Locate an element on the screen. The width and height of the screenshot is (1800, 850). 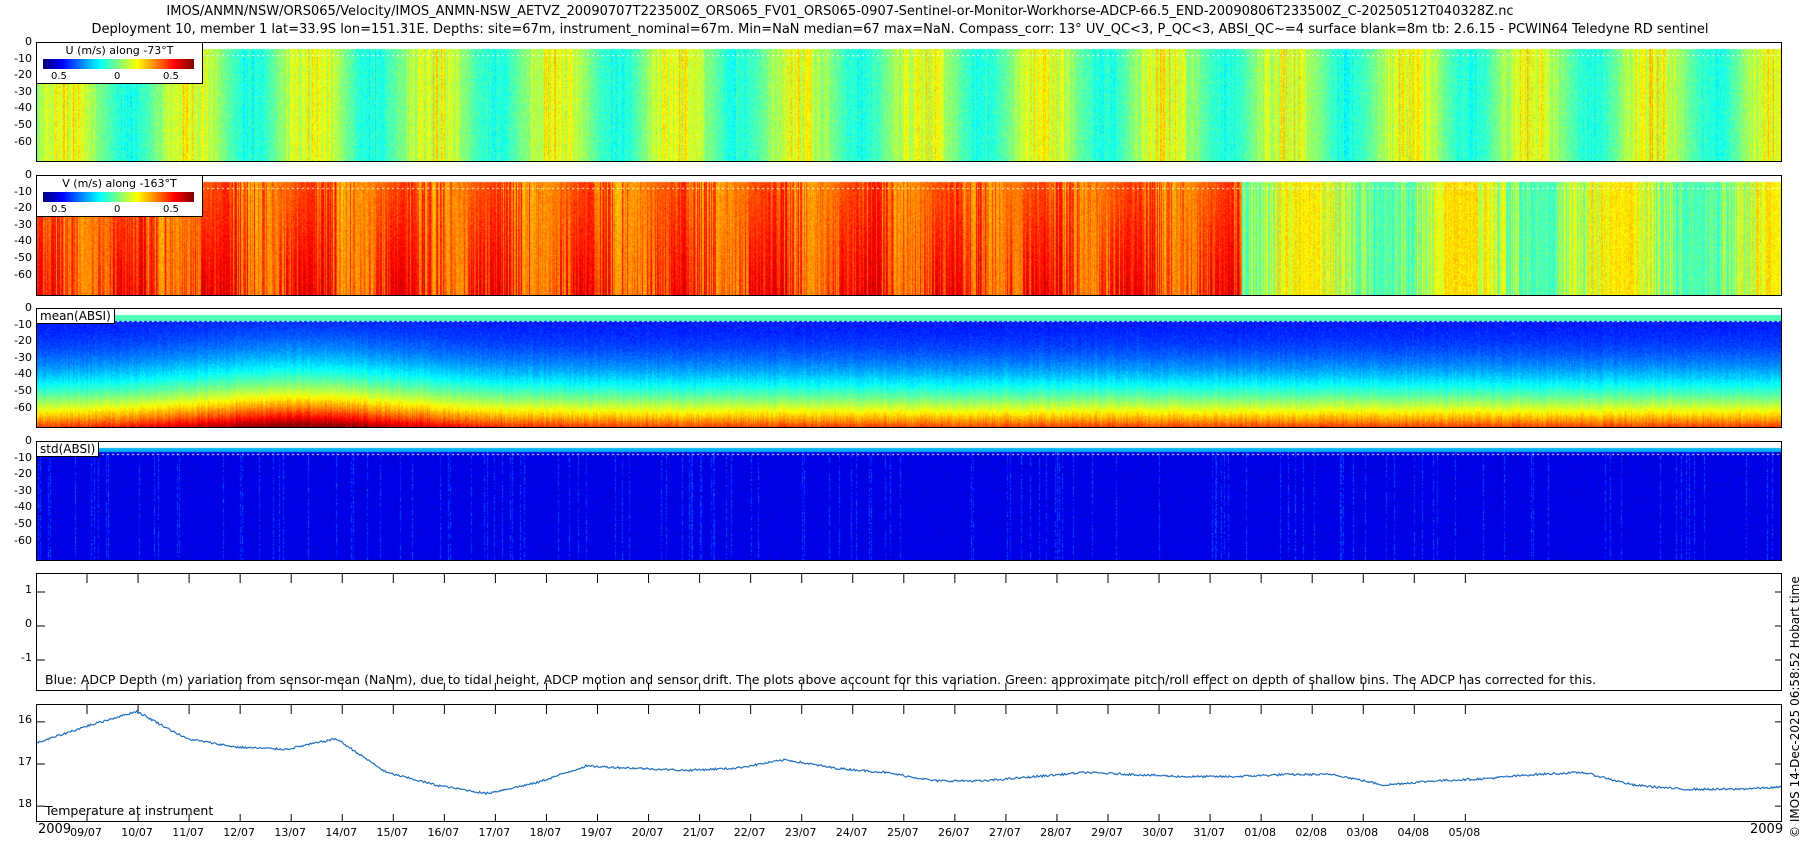
date-tick-label: 05/08 is located at coordinates (1464, 832).